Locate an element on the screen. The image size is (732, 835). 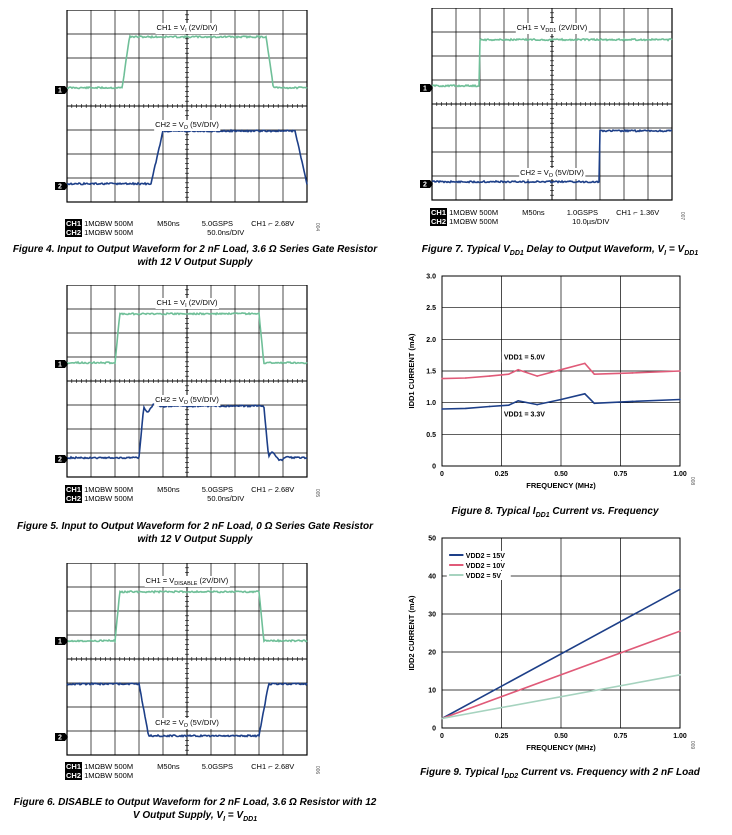
legend-entry-1: VDD2 = 10V is located at coordinates (485, 566).